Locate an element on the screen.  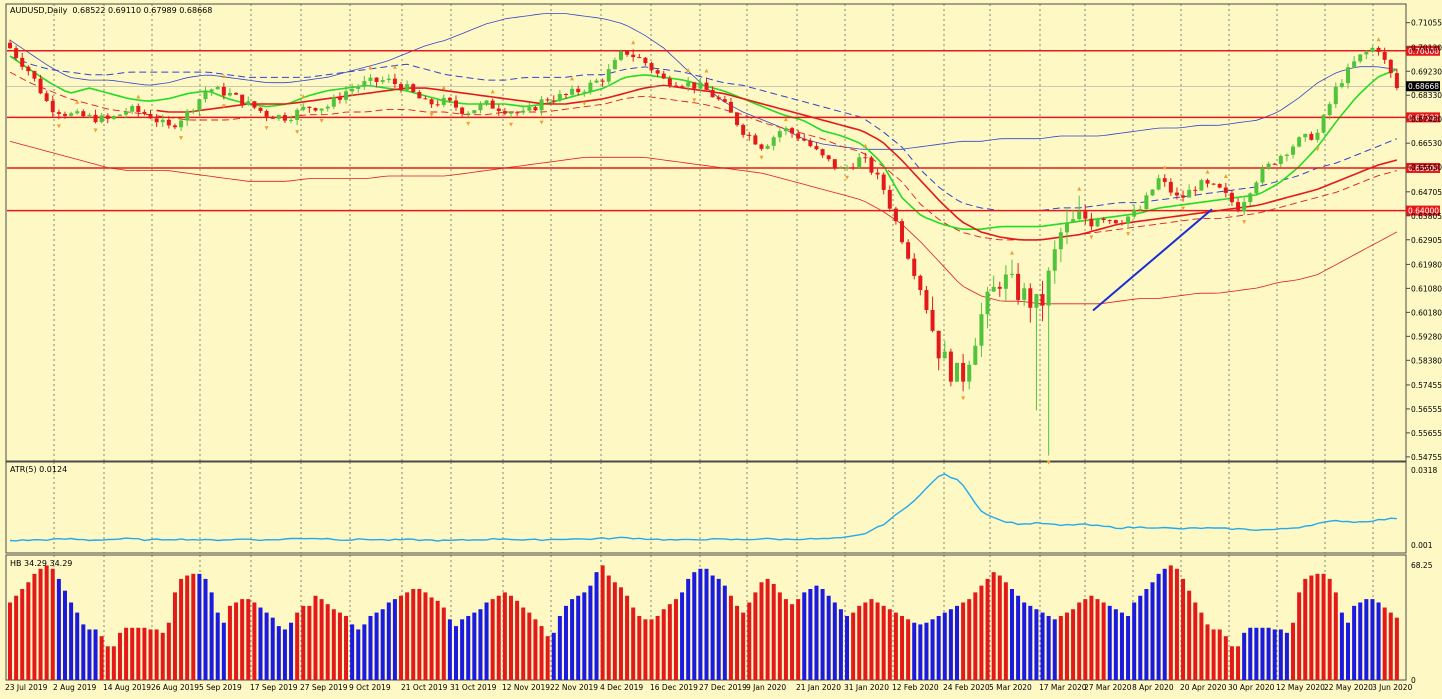
ohlc-readout: 0.68522 0.69110 0.67989 0.68668 is located at coordinates (142, 10).